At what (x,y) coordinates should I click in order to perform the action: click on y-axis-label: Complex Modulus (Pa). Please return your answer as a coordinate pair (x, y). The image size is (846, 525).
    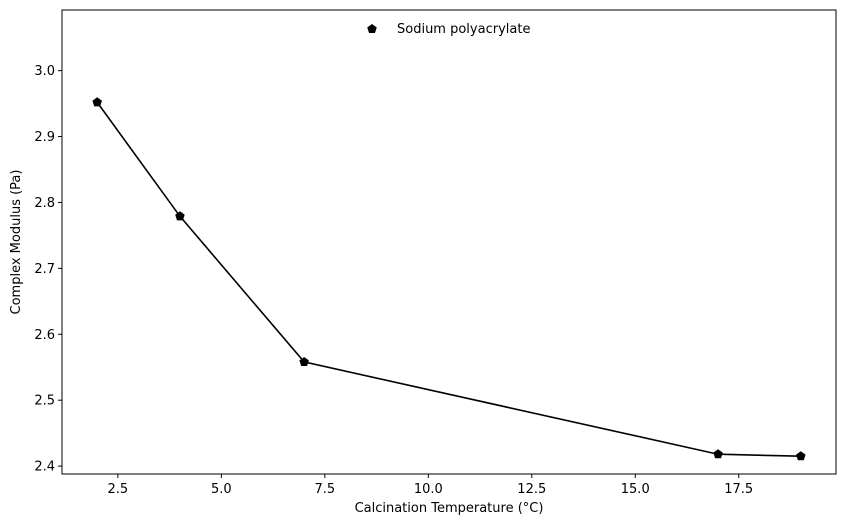
    Looking at the image, I should click on (16, 242).